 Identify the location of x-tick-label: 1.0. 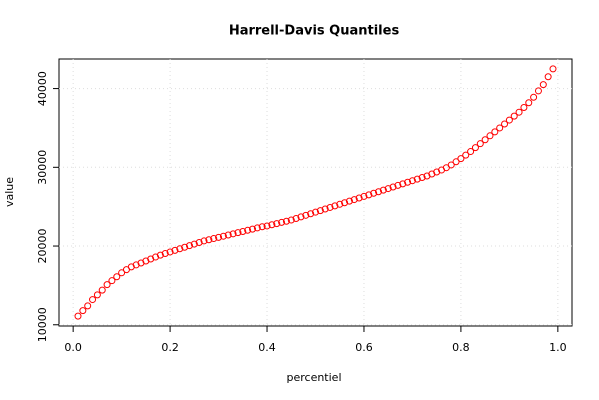
(558, 347).